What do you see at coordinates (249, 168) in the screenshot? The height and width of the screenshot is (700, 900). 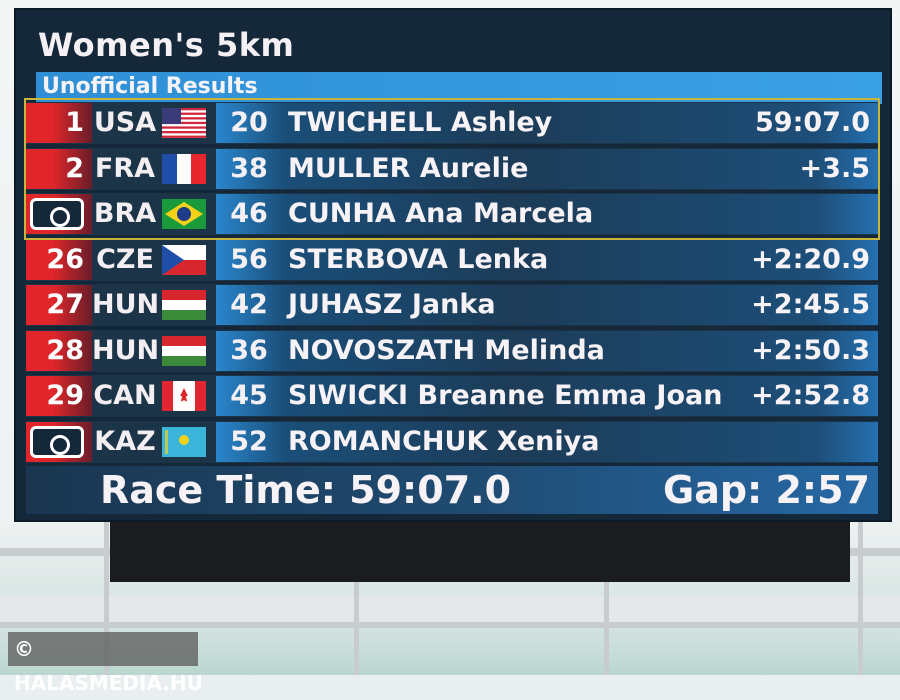 I see `bib-number: 38` at bounding box center [249, 168].